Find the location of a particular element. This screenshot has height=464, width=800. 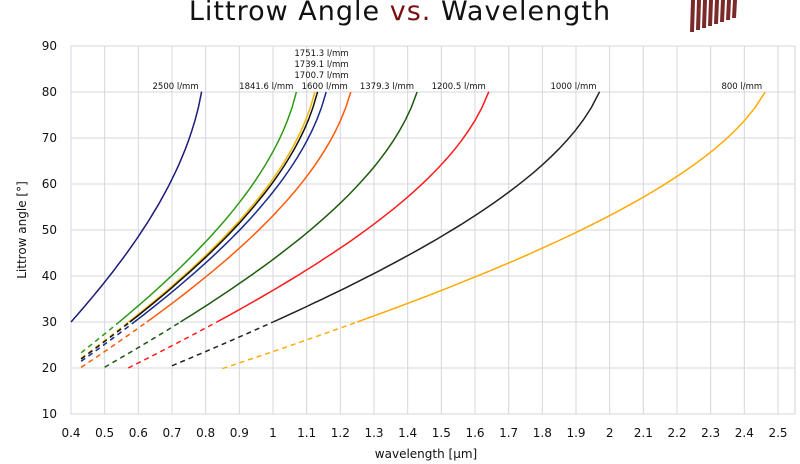

y-tick-label: 60 is located at coordinates (49, 184).